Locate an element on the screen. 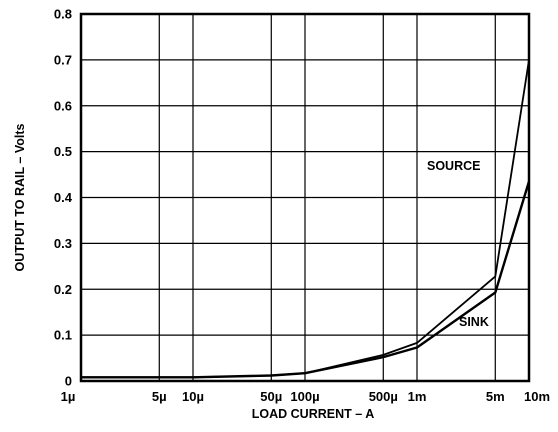 This screenshot has height=432, width=558. x-tick-label: 500µ is located at coordinates (383, 396).